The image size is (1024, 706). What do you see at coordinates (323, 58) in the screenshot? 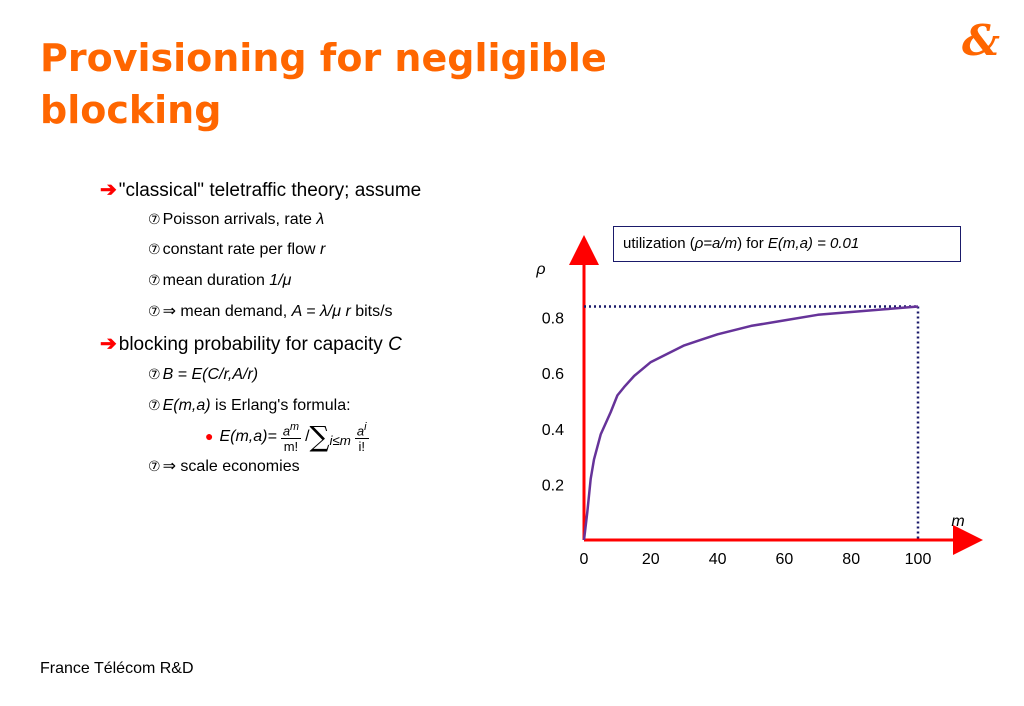
I see `slide-title-line-1: Provisioning for negligible` at bounding box center [323, 58].